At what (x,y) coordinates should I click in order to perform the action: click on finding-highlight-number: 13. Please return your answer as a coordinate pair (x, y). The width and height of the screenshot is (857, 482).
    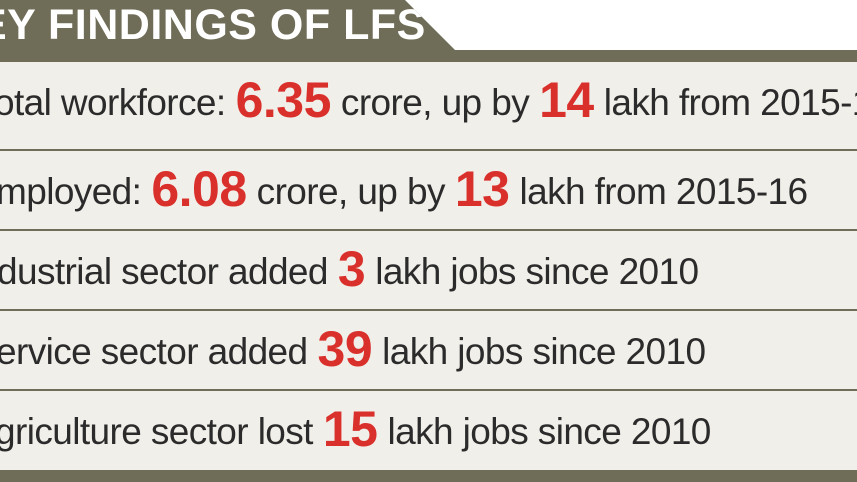
    Looking at the image, I should click on (482, 189).